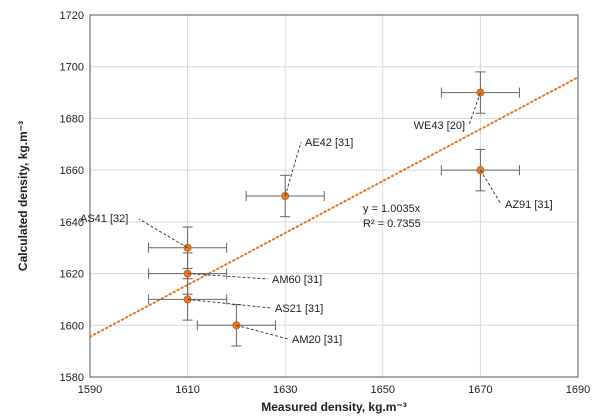 Image resolution: width=596 pixels, height=416 pixels. Describe the element at coordinates (72, 68) in the screenshot. I see `y-tick-label-1700: 1700` at that location.